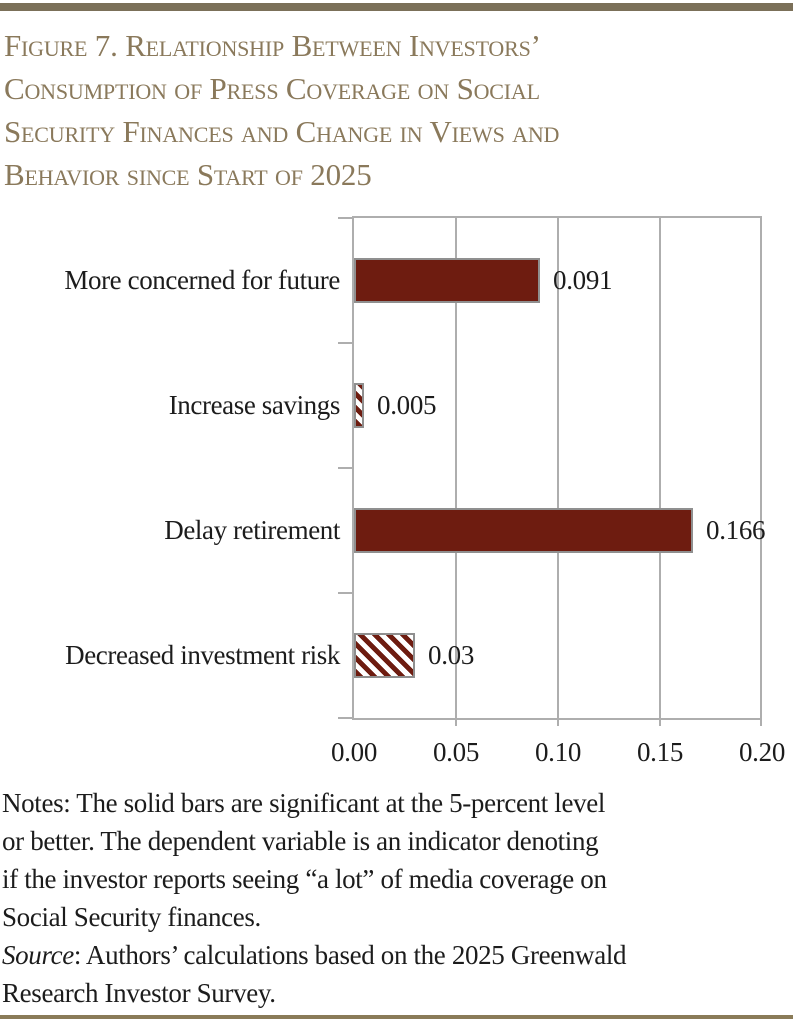 This screenshot has height=1024, width=793. I want to click on x-tick-label: 0.00, so click(354, 752).